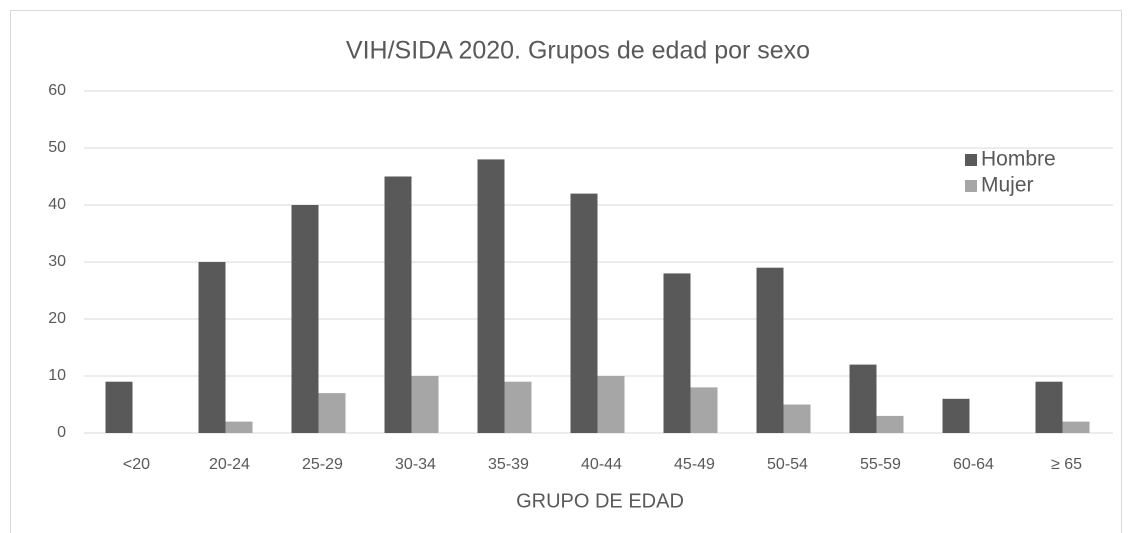  What do you see at coordinates (578, 51) in the screenshot?
I see `chart-title: VIH/SIDA 2020. Grupos de edad por sexo` at bounding box center [578, 51].